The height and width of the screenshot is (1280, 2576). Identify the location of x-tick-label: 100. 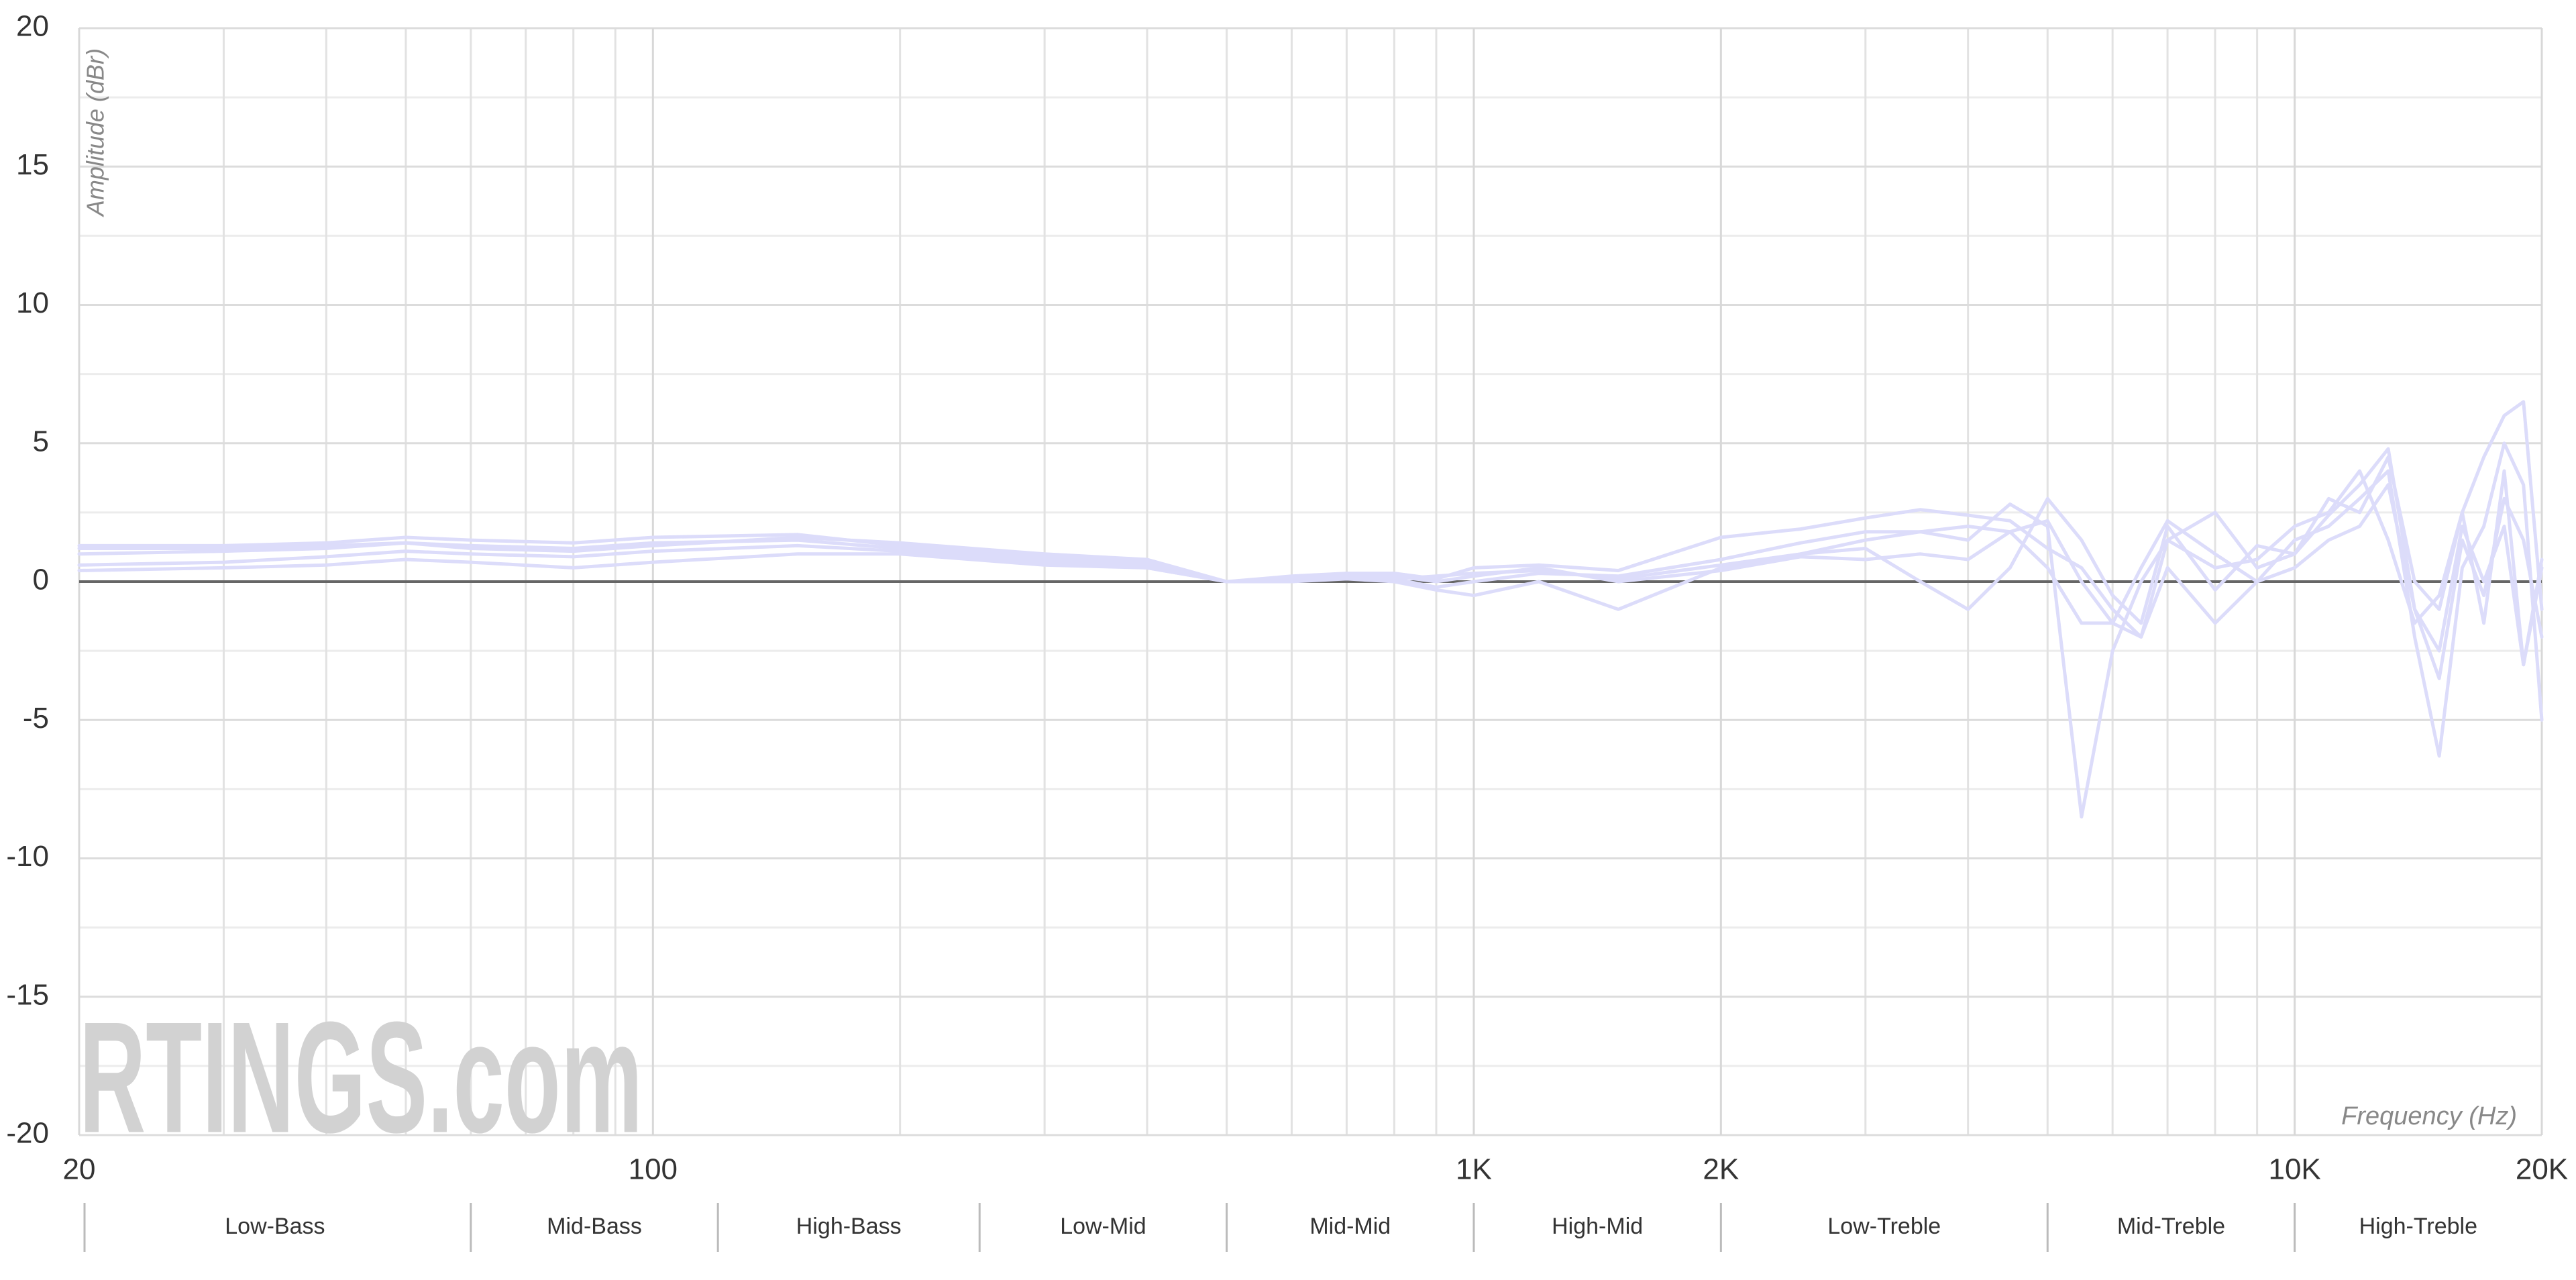
(653, 1169).